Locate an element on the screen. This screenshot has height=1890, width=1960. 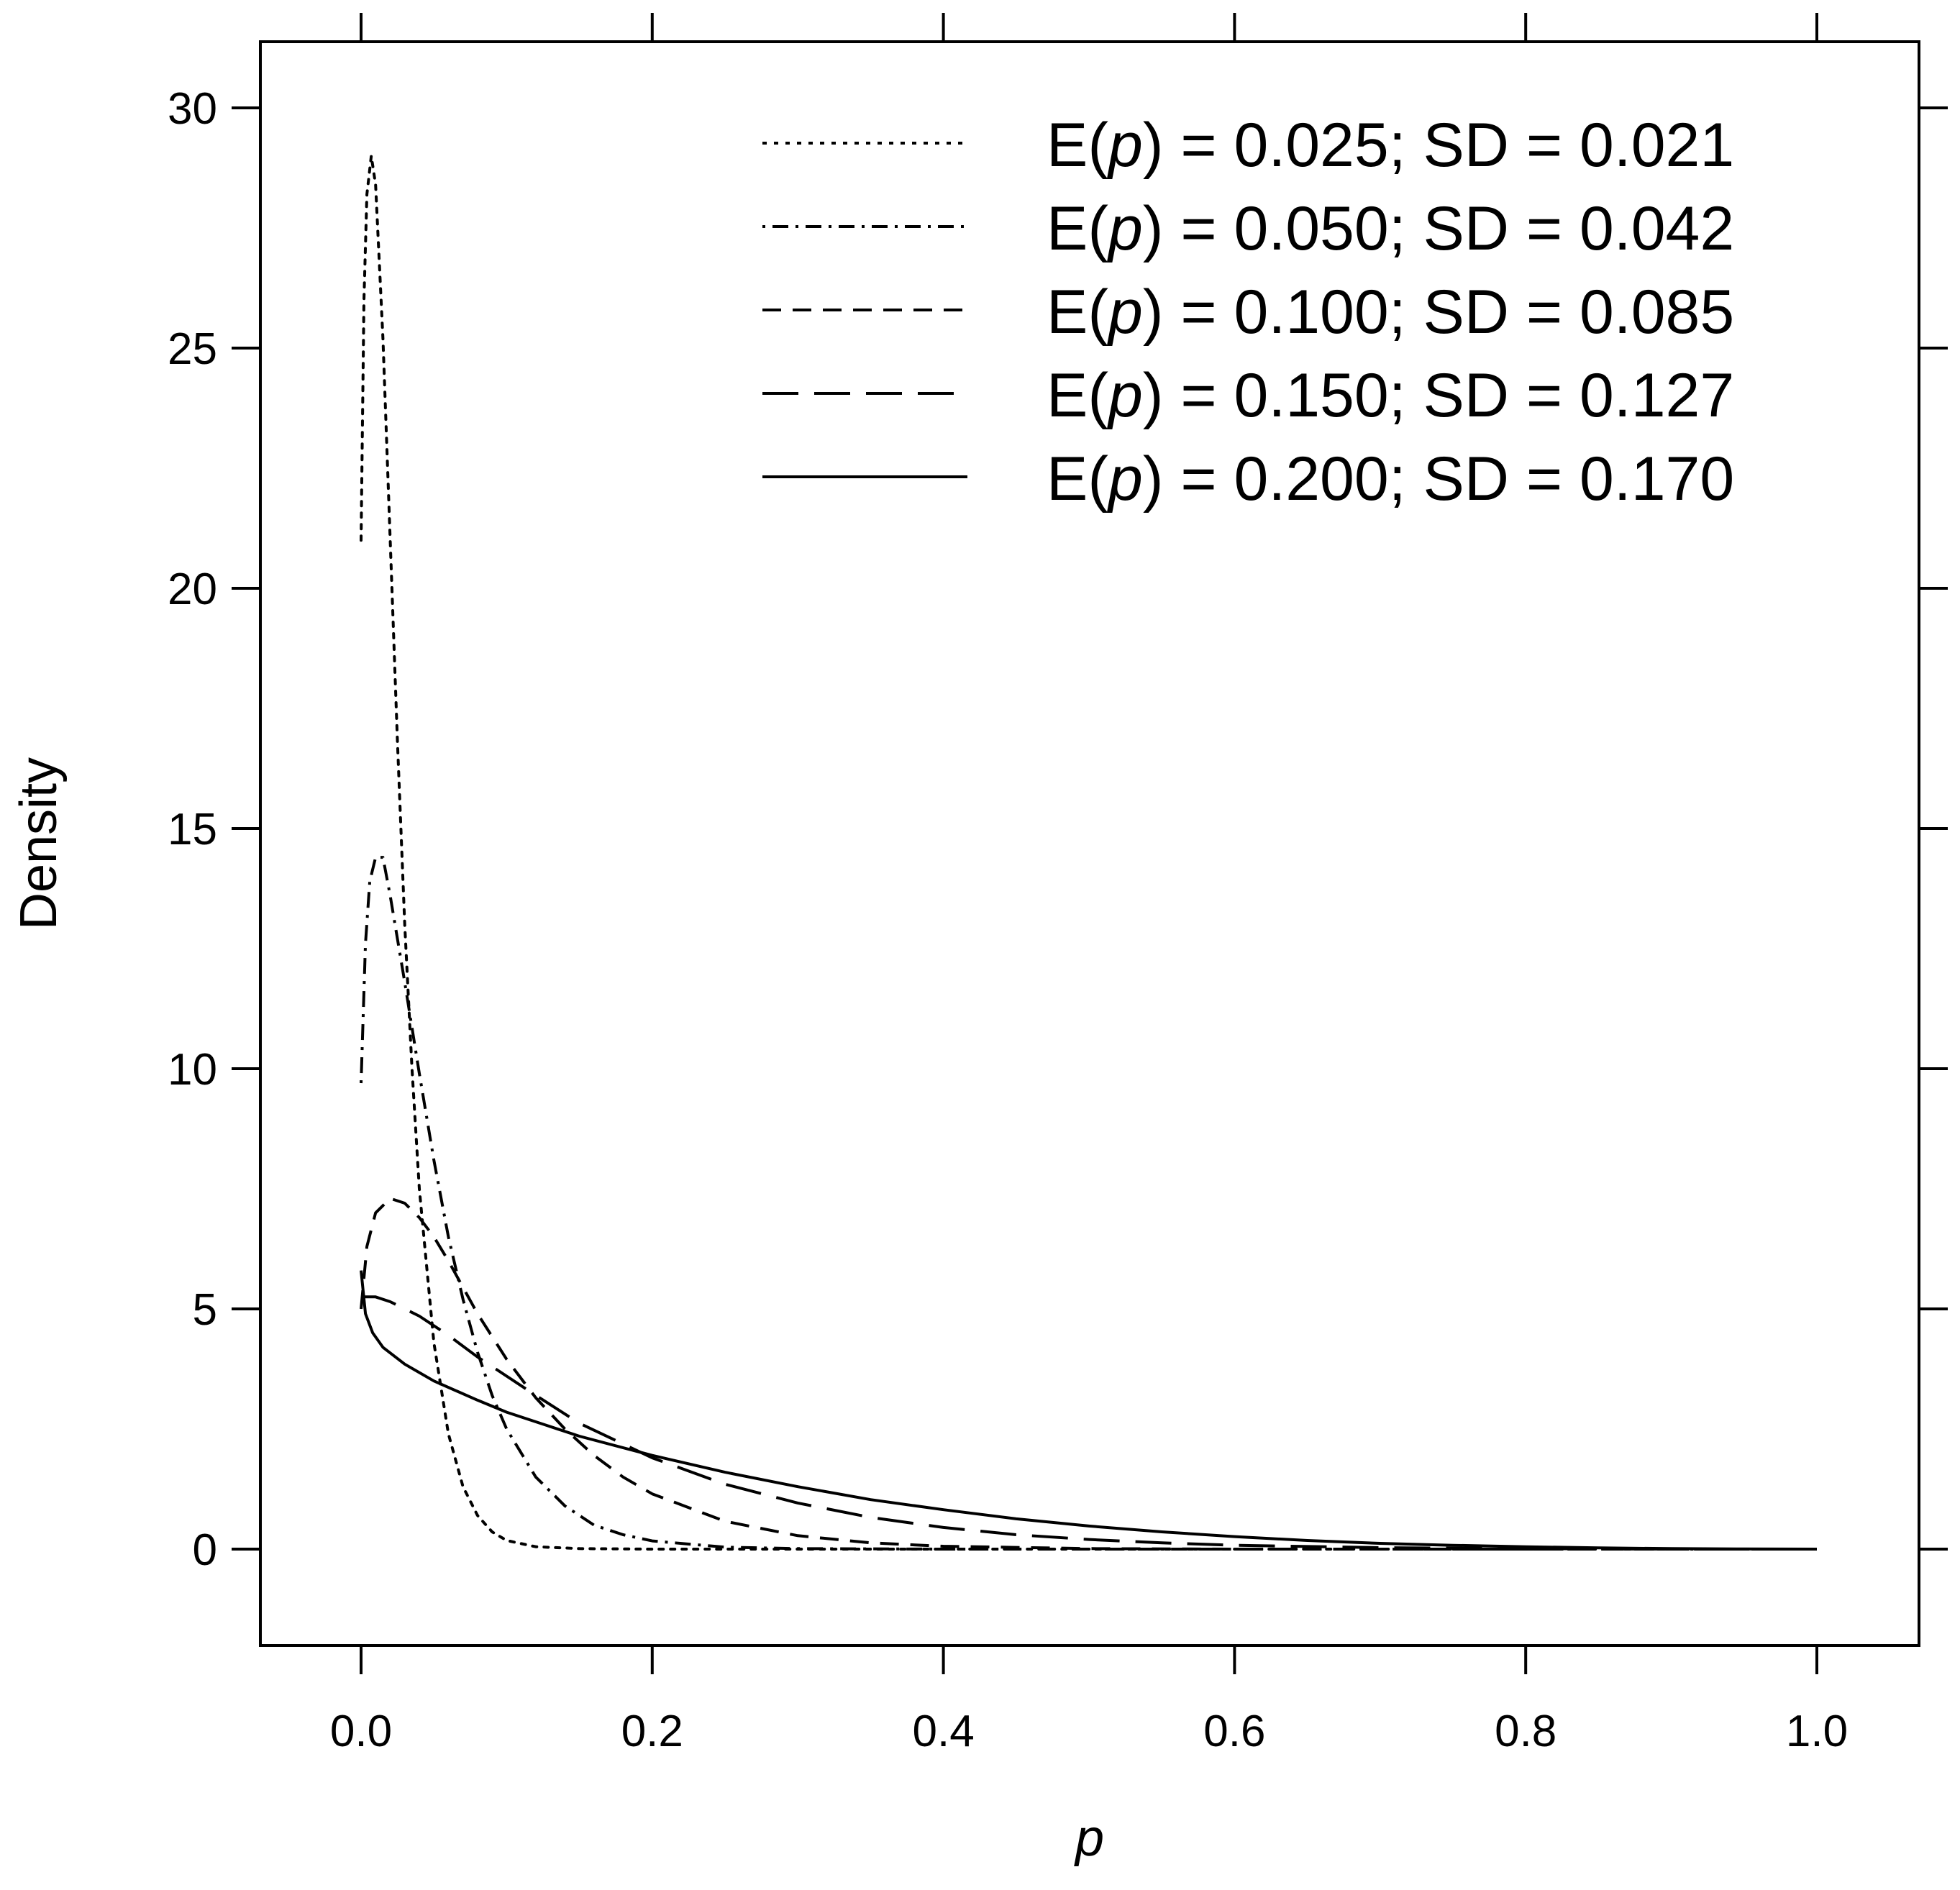
legend-label-2: E(p) = 0.050; SD = 0.042 is located at coordinates (1391, 228).